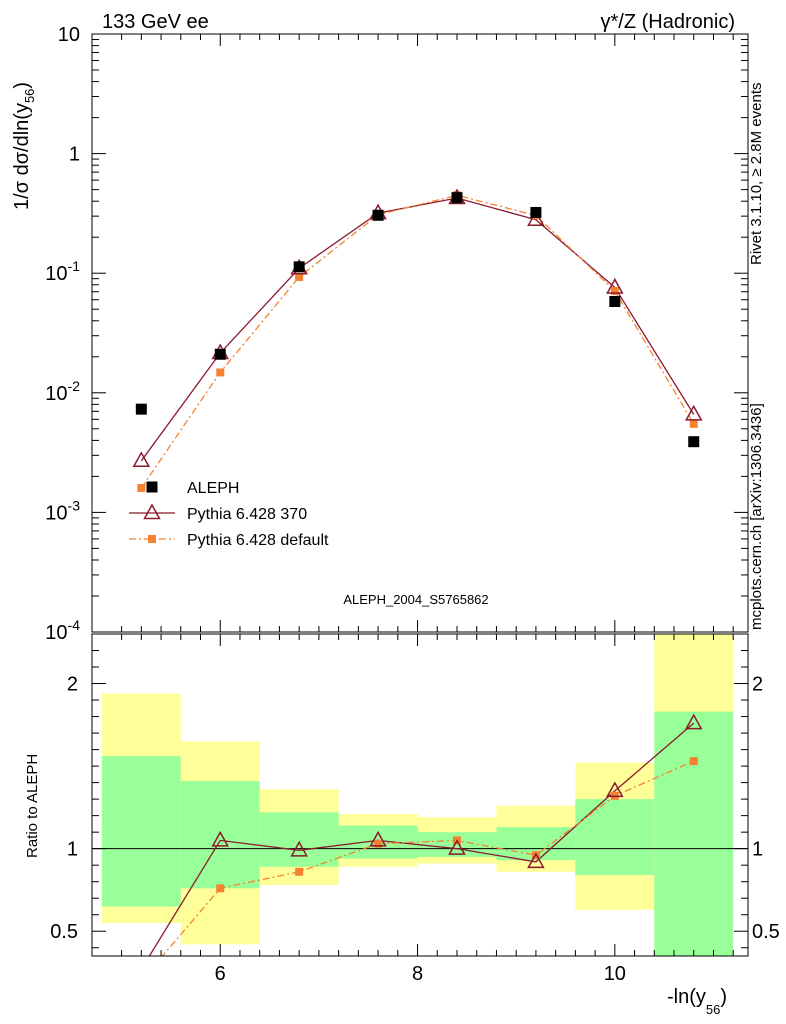  What do you see at coordinates (756, 174) in the screenshot?
I see `rivet-version-label: Rivet 3.1.10, ≥ 2.8M events` at bounding box center [756, 174].